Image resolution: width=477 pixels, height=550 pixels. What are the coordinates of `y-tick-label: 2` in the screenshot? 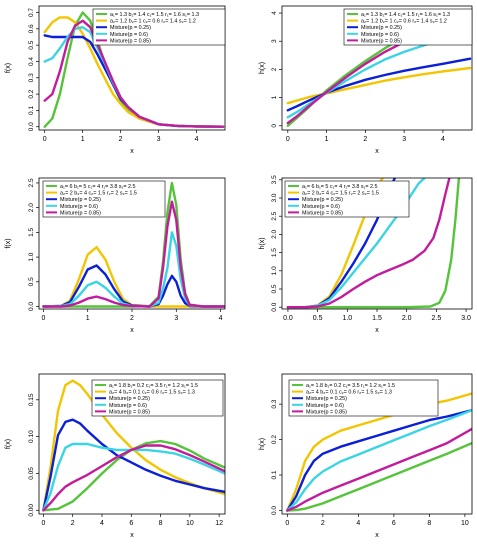 It's located at (274, 69).